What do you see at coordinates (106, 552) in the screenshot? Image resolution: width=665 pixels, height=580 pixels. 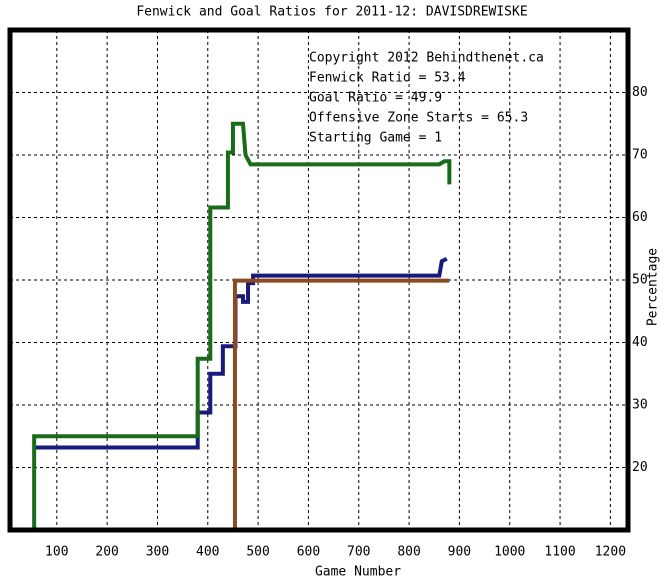 I see `x-tick-label: 200` at bounding box center [106, 552].